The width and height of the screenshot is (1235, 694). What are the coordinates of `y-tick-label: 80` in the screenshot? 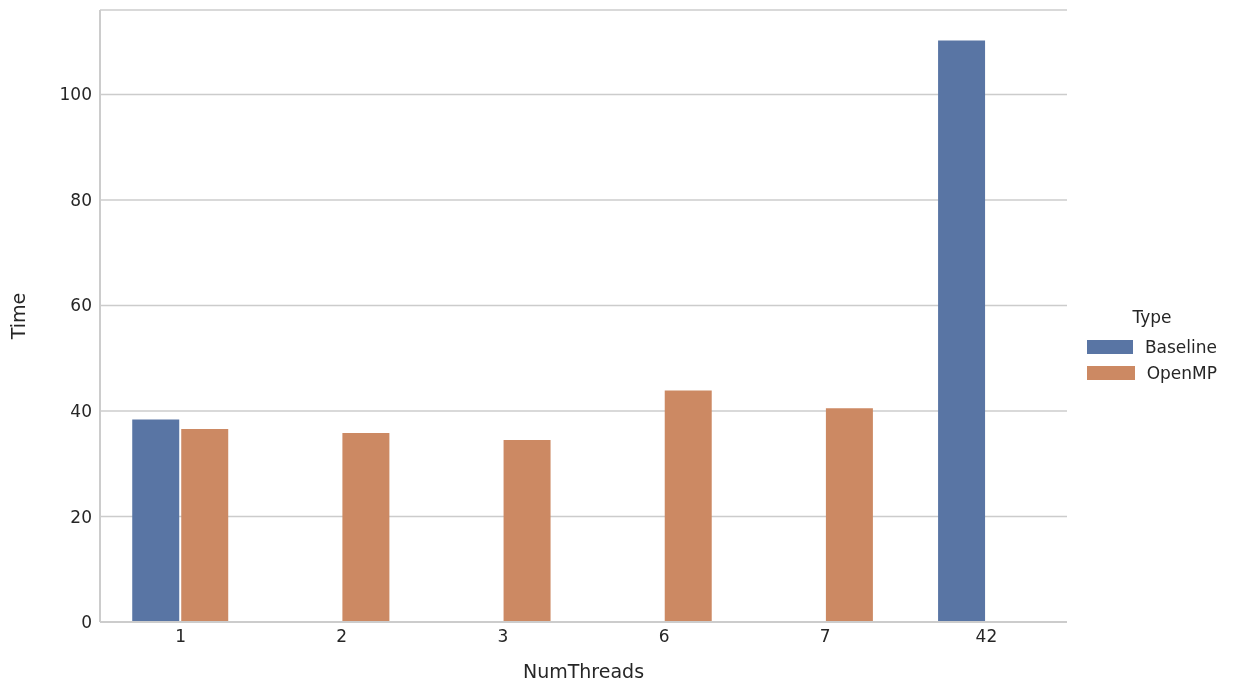 It's located at (81, 199).